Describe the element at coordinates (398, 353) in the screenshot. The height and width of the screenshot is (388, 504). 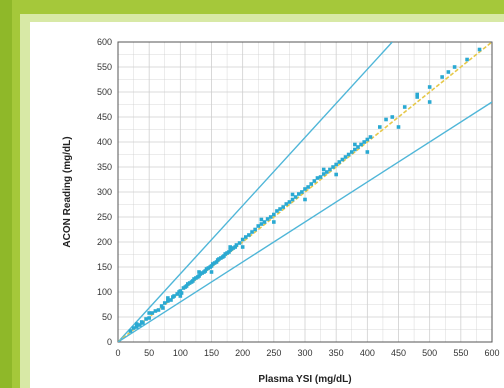
I see `x-tick-label: 450` at that location.